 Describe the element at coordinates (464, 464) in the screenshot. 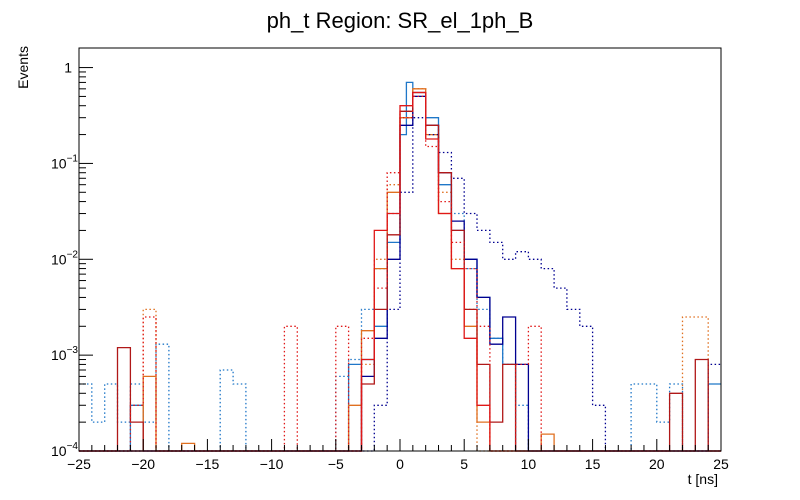

I see `x-tick-label: 5` at that location.